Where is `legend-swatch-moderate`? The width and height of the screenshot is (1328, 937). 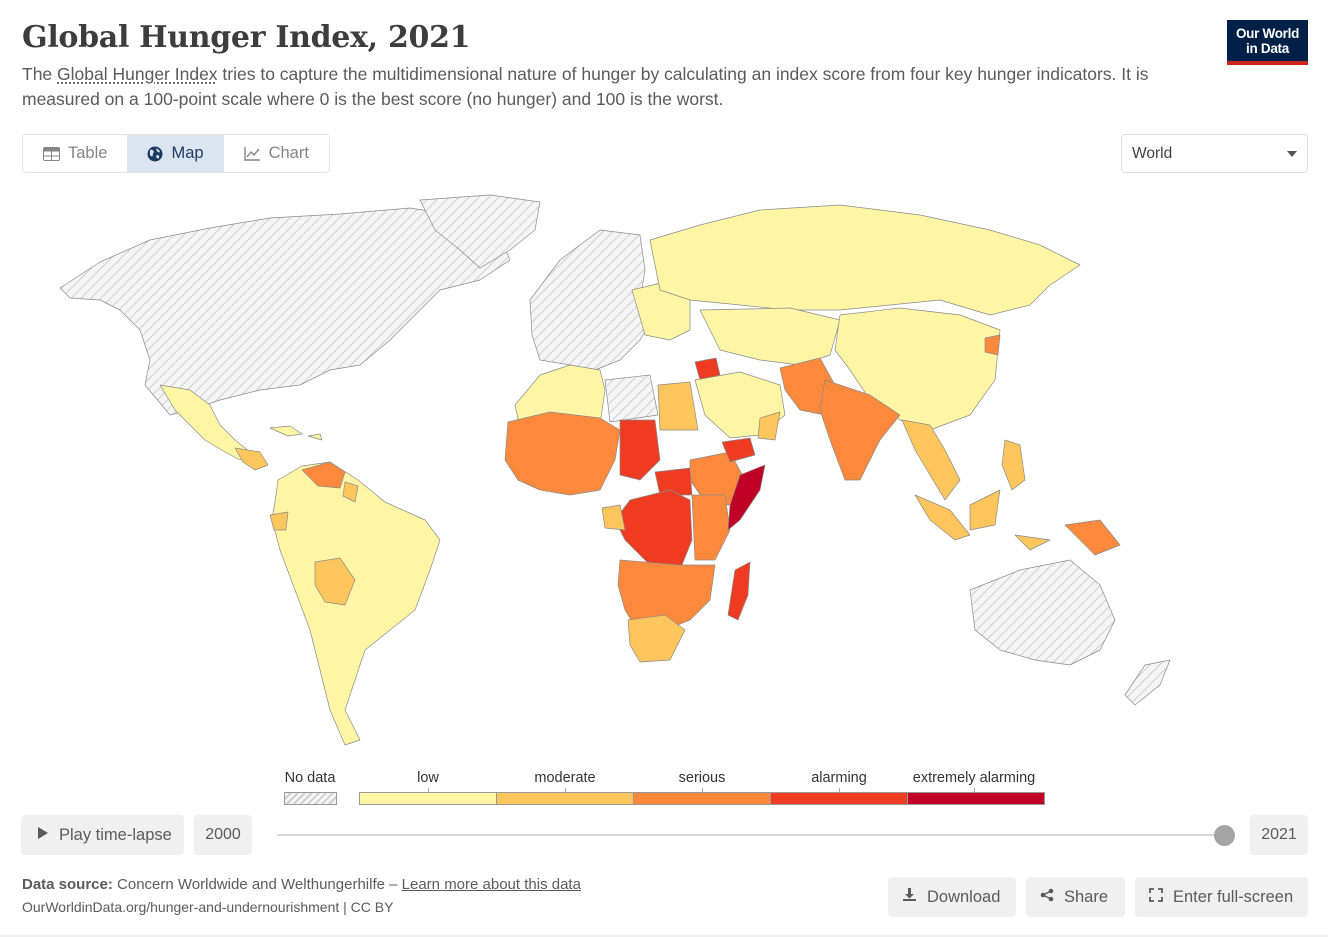
legend-swatch-moderate is located at coordinates (565, 798).